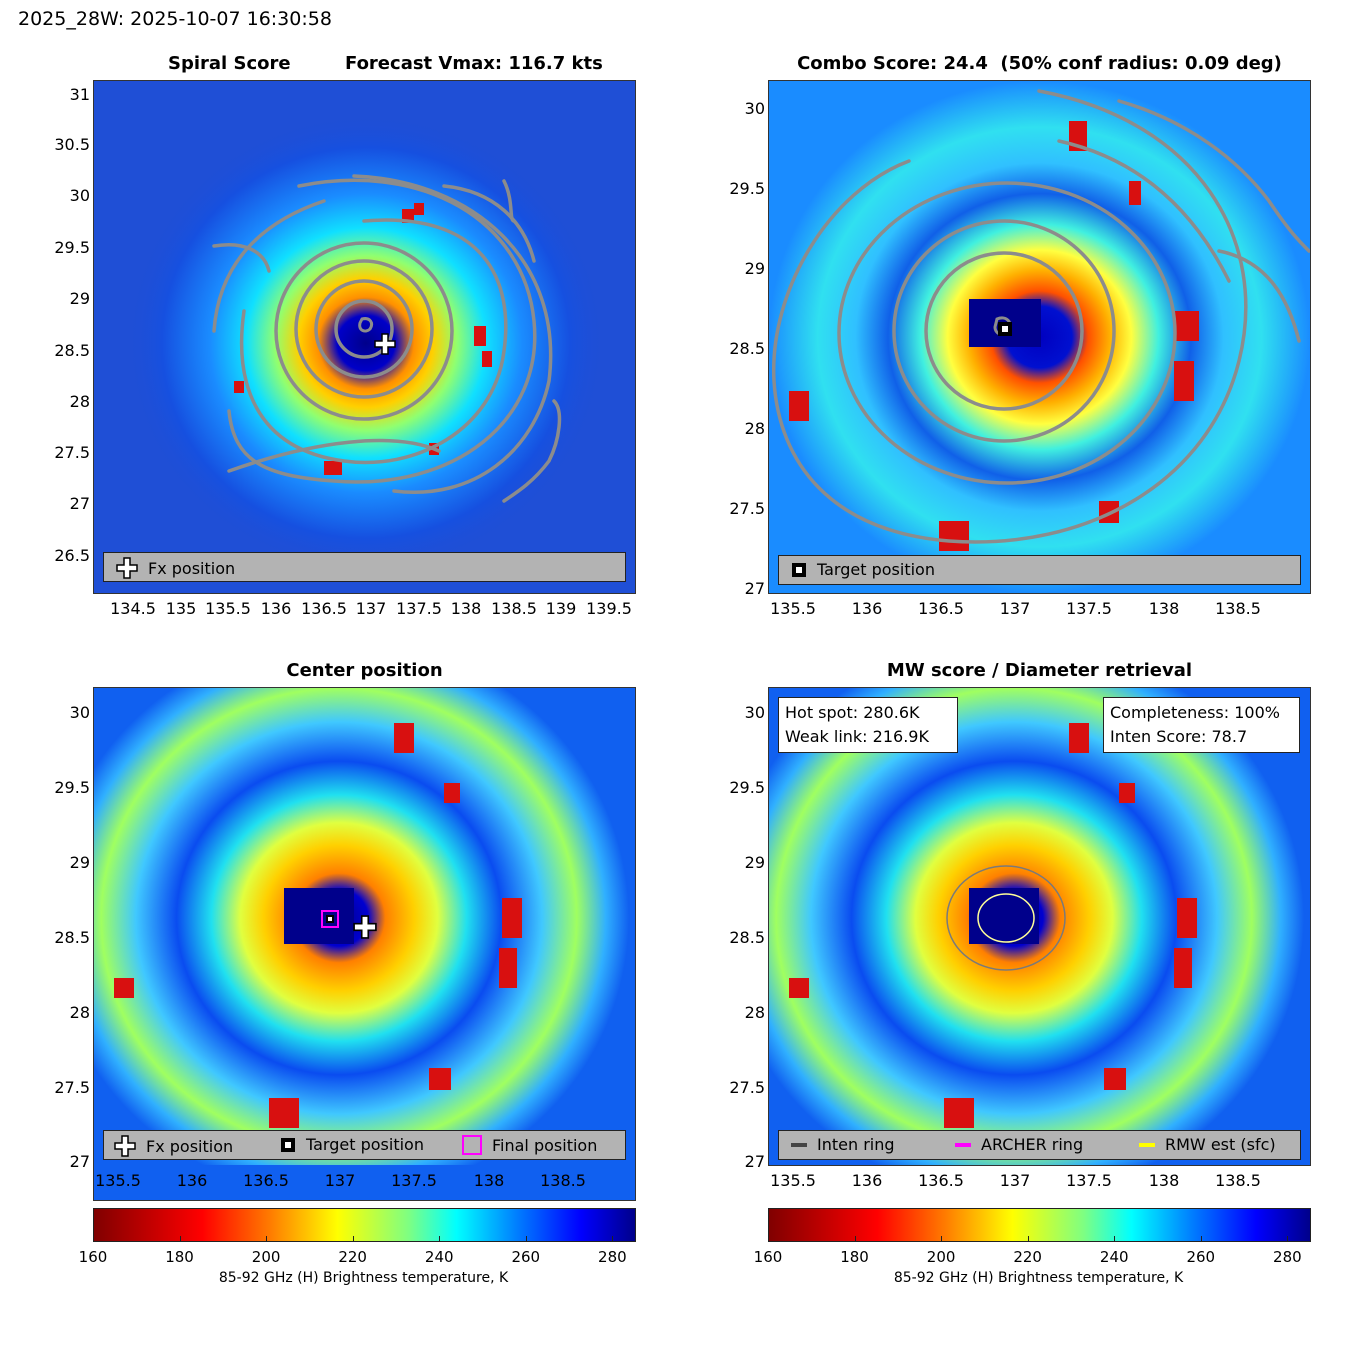  Describe the element at coordinates (228, 608) in the screenshot. I see `spiral-xtick: 135.5` at that location.